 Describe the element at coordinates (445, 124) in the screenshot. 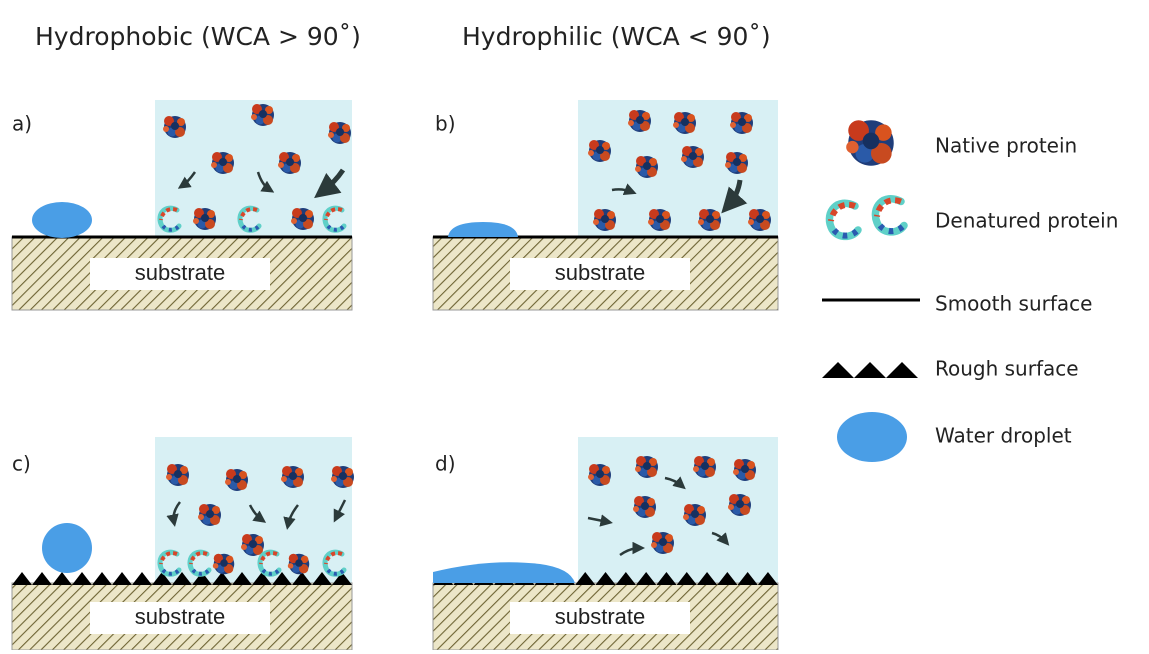

I see `panel-label: b)` at that location.